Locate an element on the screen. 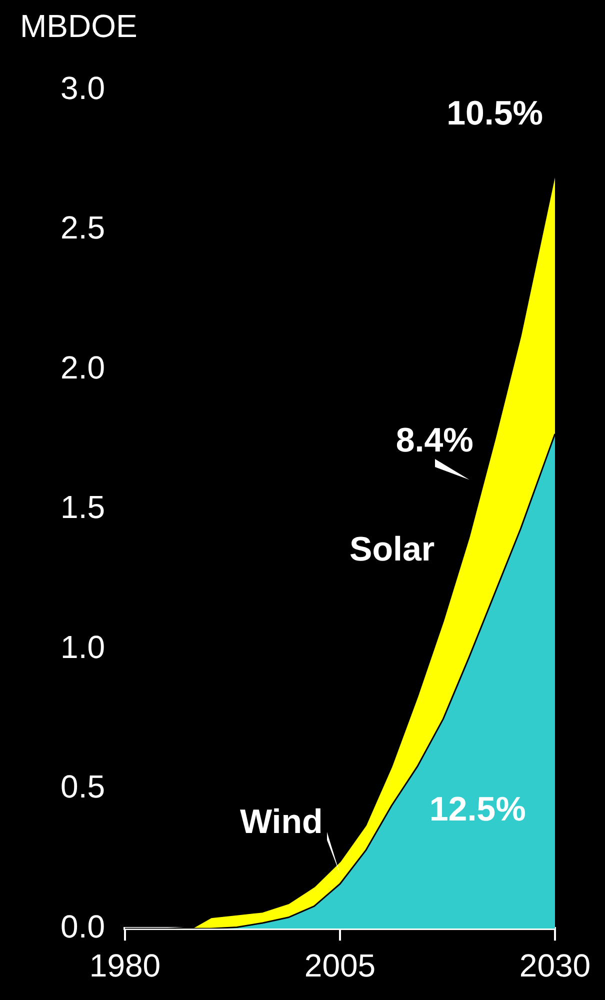 The width and height of the screenshot is (605, 1000). y-tick-label: 2.5 is located at coordinates (82, 228).